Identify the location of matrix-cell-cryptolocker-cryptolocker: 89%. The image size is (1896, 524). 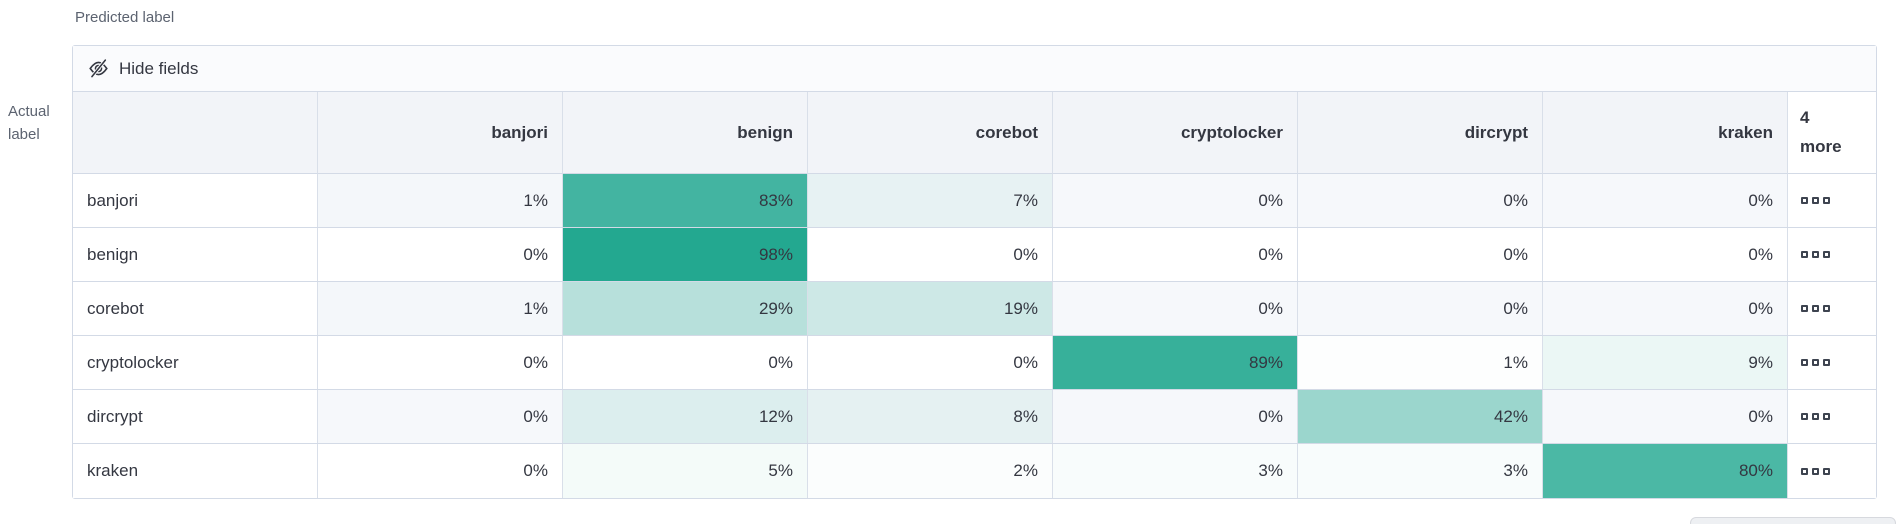
(1175, 362).